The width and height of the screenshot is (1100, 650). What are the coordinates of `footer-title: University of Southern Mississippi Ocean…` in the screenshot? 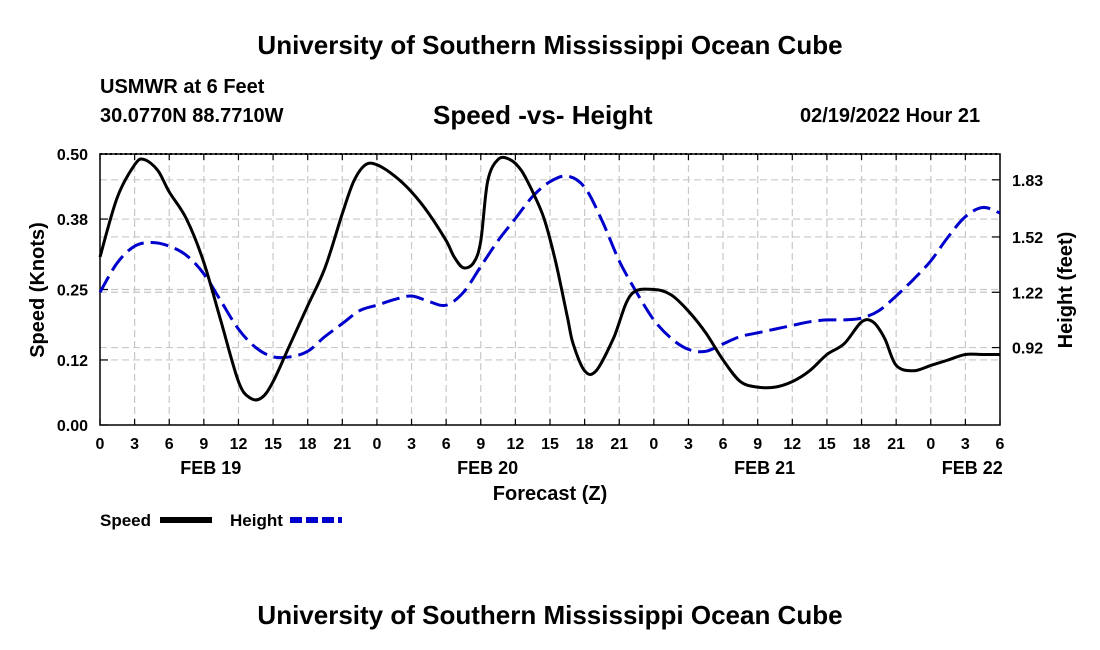 It's located at (550, 615).